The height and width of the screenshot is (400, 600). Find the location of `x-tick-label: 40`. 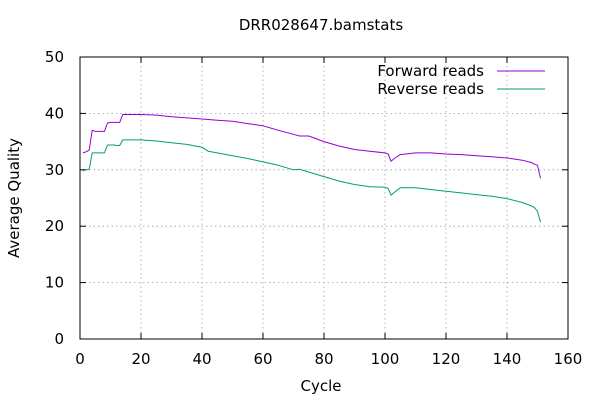

x-tick-label: 40 is located at coordinates (201, 359).